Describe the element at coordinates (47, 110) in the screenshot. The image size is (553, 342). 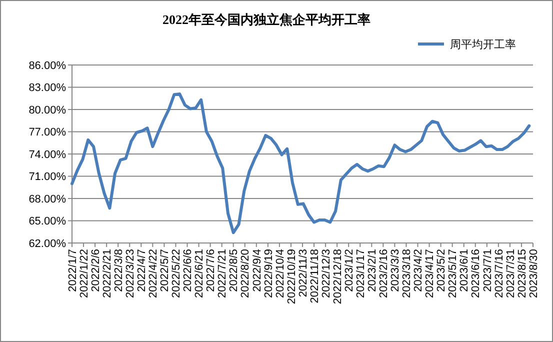
I see `y-tick-label: 80.00%` at that location.